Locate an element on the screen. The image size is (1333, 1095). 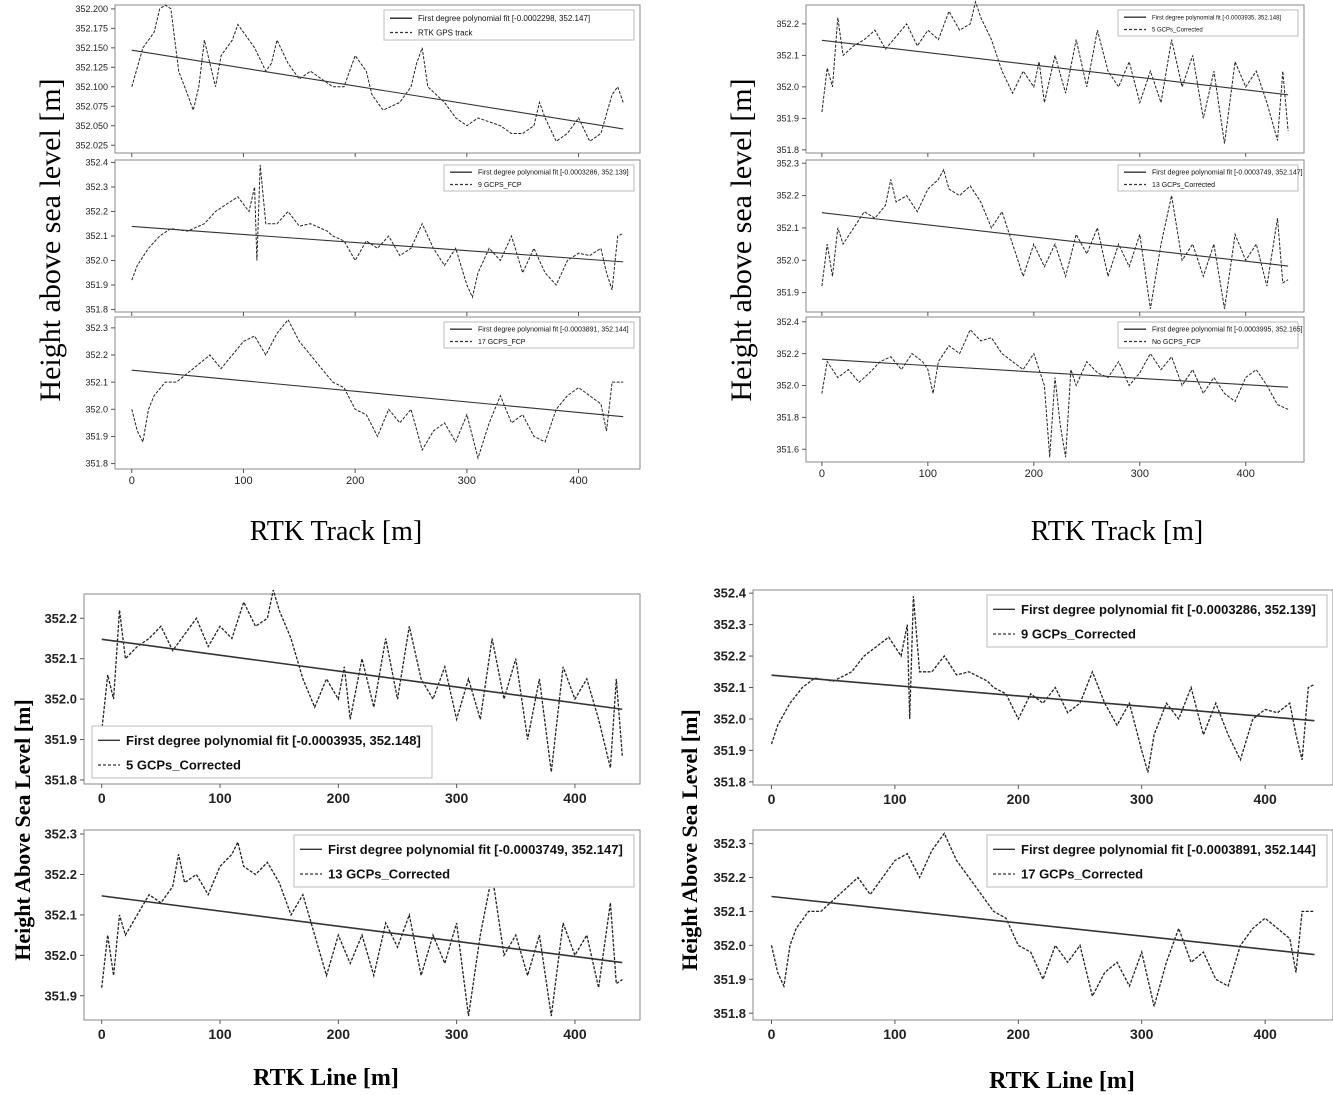
group-ylabel-top-right: Height above sea level [m] is located at coordinates (741, 239).